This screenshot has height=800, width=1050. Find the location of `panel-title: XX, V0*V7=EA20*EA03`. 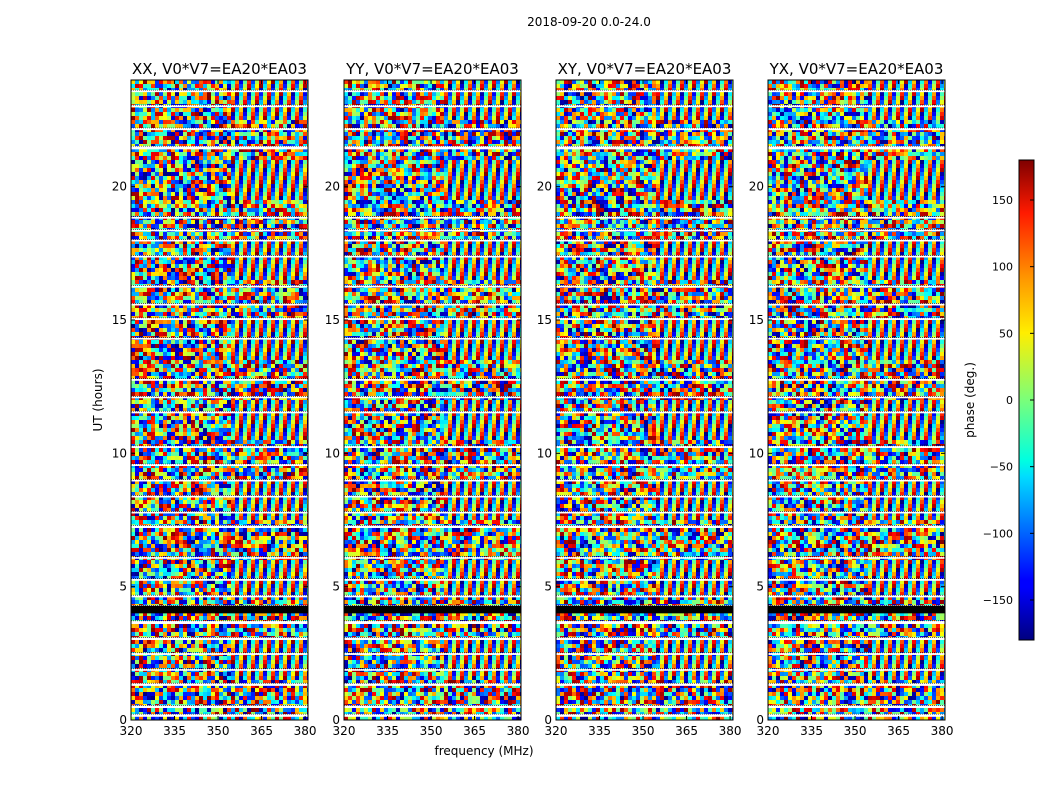

panel-title: XX, V0*V7=EA20*EA03 is located at coordinates (219, 69).